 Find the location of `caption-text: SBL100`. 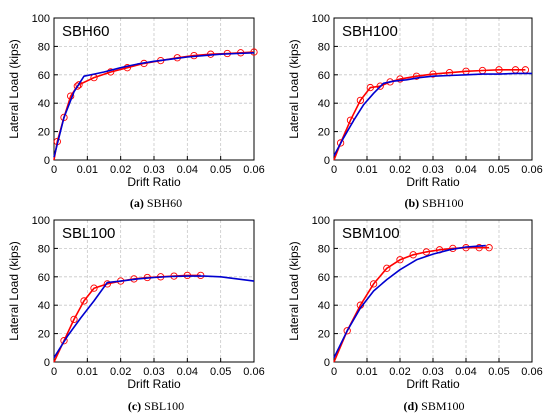

caption-text: SBL100 is located at coordinates (164, 406).